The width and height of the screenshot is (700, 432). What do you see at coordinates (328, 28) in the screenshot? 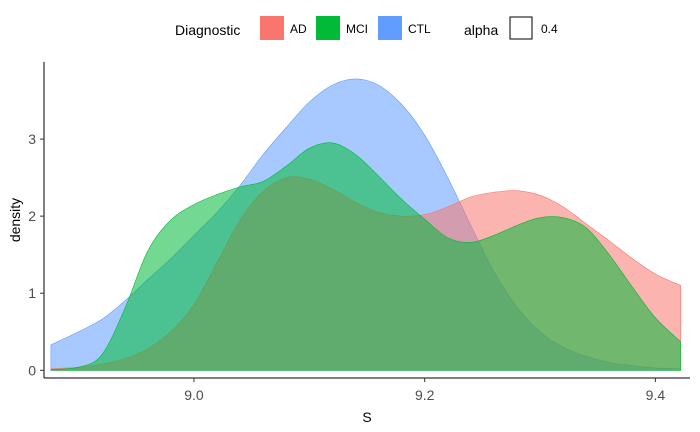
I see `legend-key-mci` at bounding box center [328, 28].